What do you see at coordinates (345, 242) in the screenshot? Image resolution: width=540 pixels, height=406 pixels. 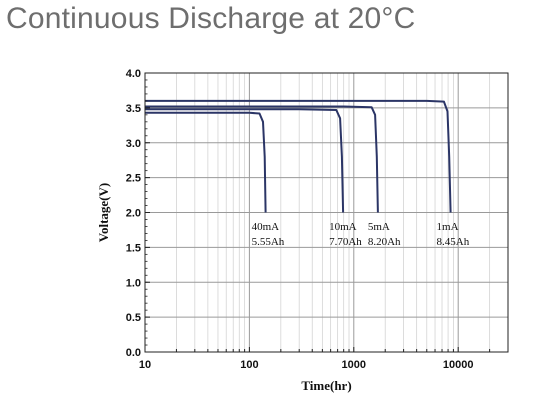 I see `series-capacity-10mA: 7.70Ah` at bounding box center [345, 242].